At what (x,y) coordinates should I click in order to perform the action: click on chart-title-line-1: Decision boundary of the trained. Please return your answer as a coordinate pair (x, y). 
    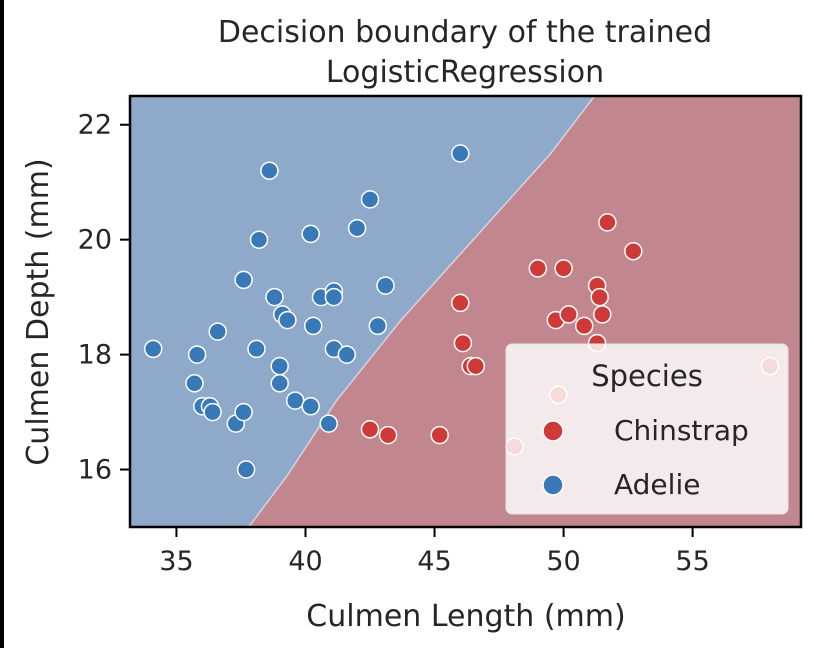
    Looking at the image, I should click on (465, 32).